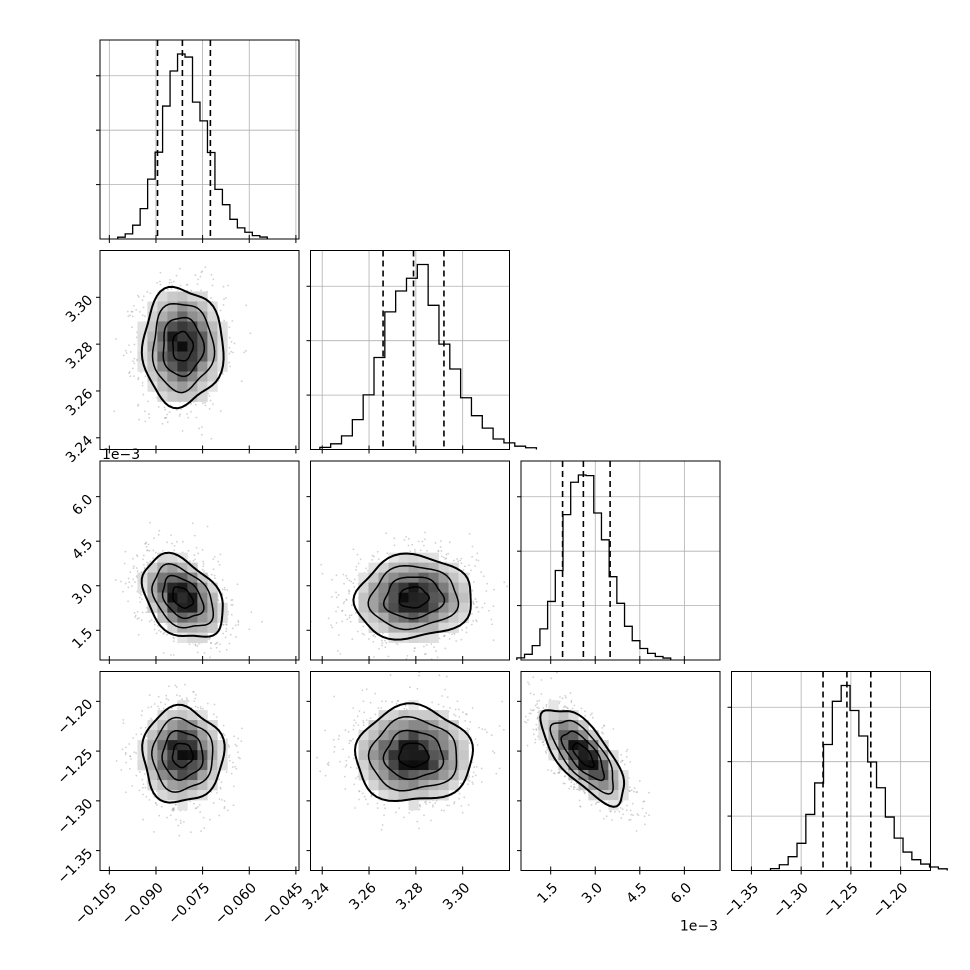 The height and width of the screenshot is (970, 970). What do you see at coordinates (791, 901) in the screenshot?
I see `x-tick-label: −1.30` at bounding box center [791, 901].